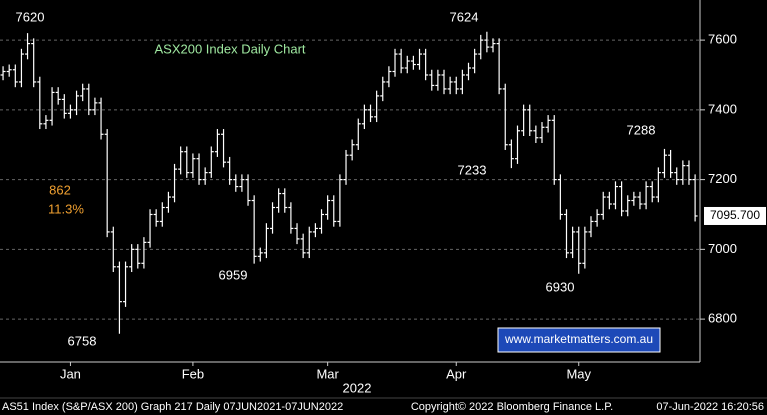  I want to click on annotation: 7620, so click(30, 16).